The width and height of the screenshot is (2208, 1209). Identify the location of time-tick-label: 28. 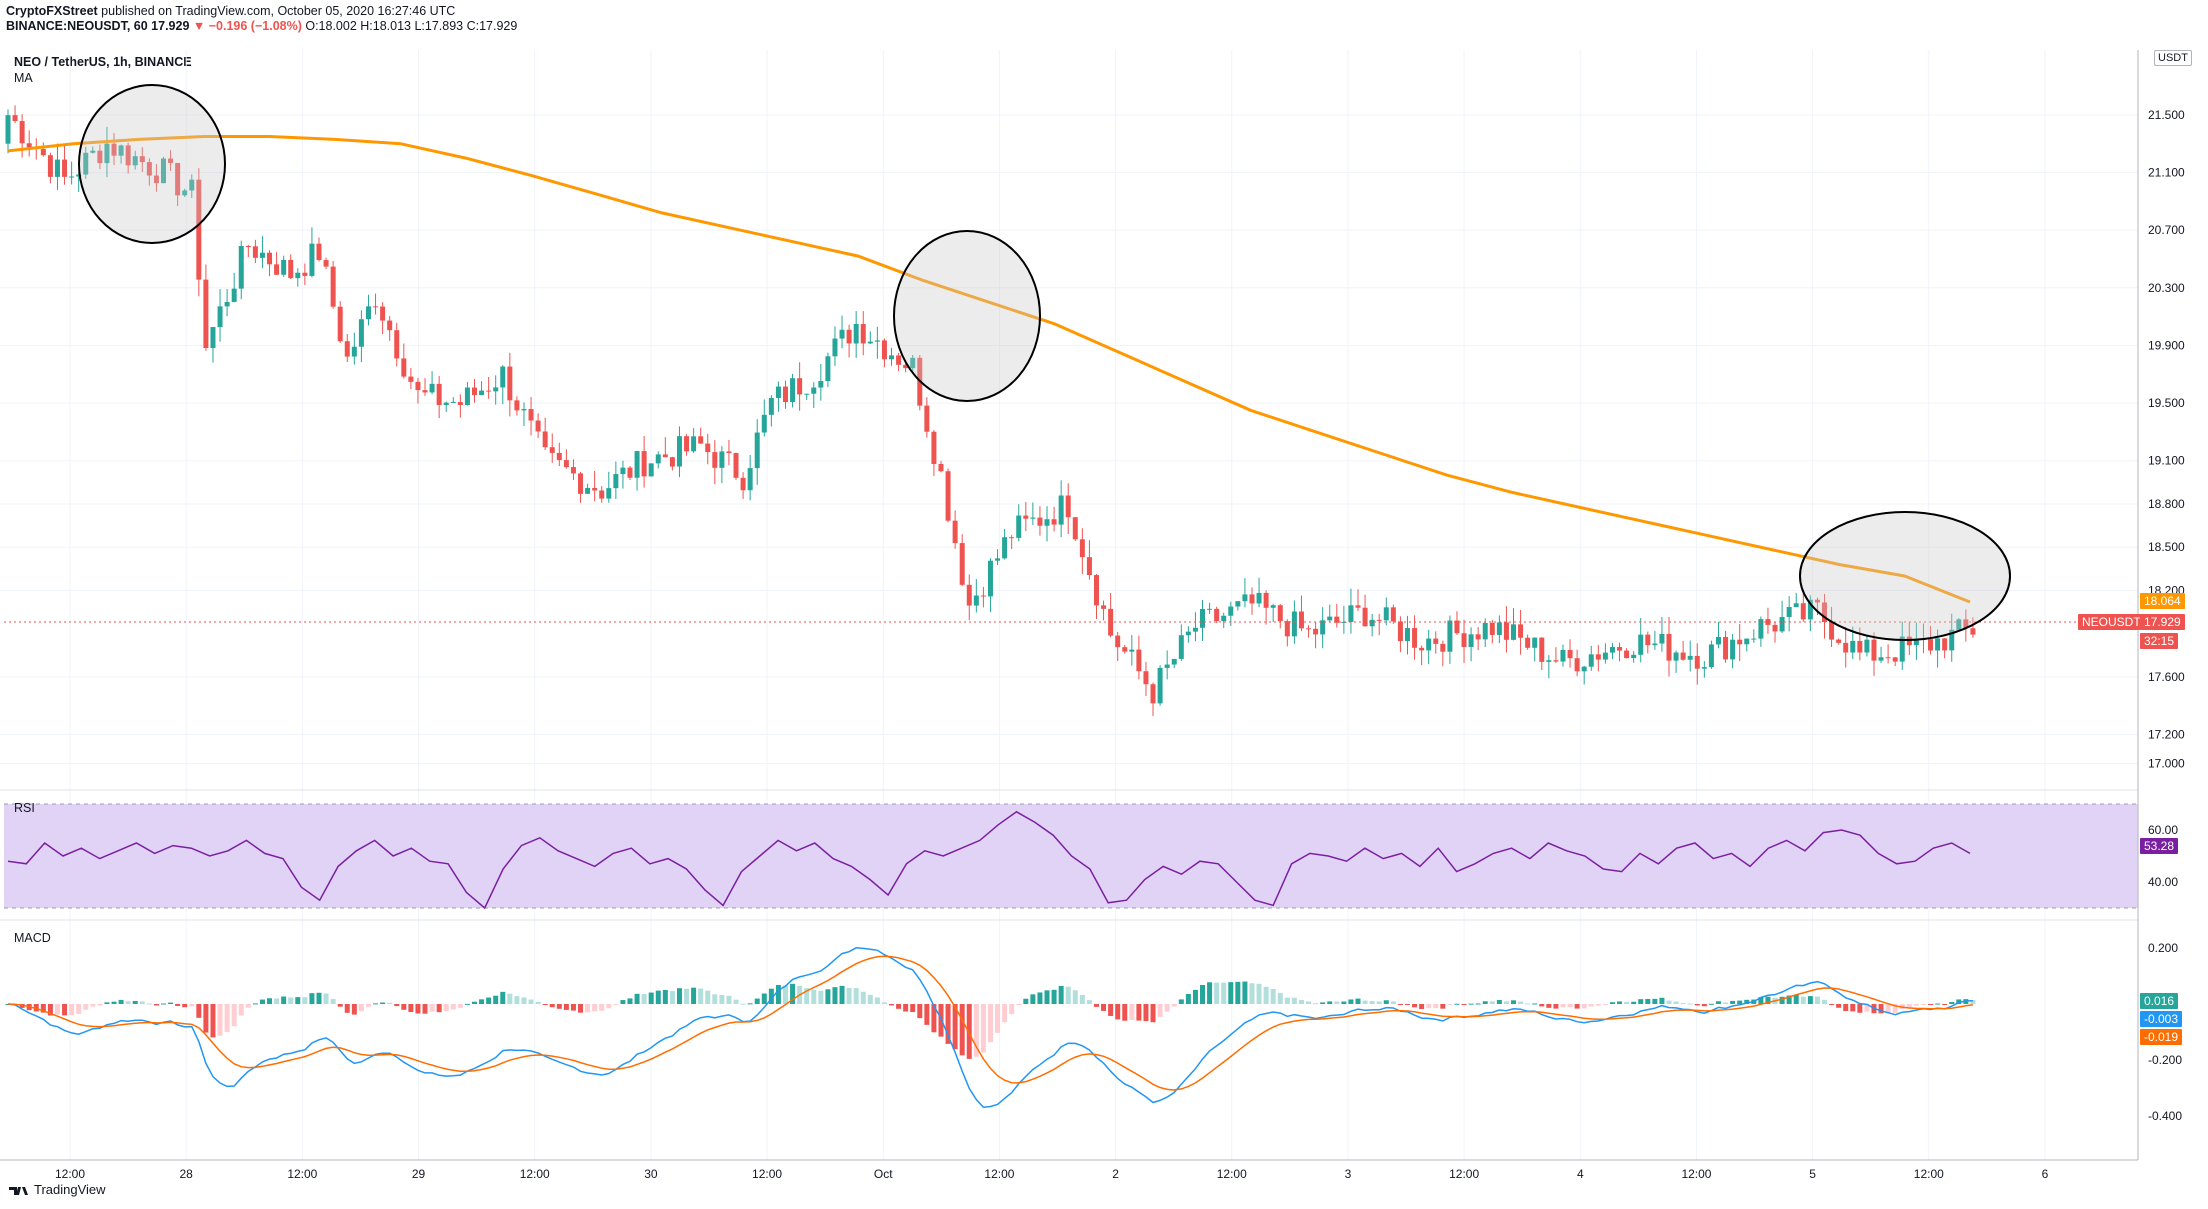
(186, 1174).